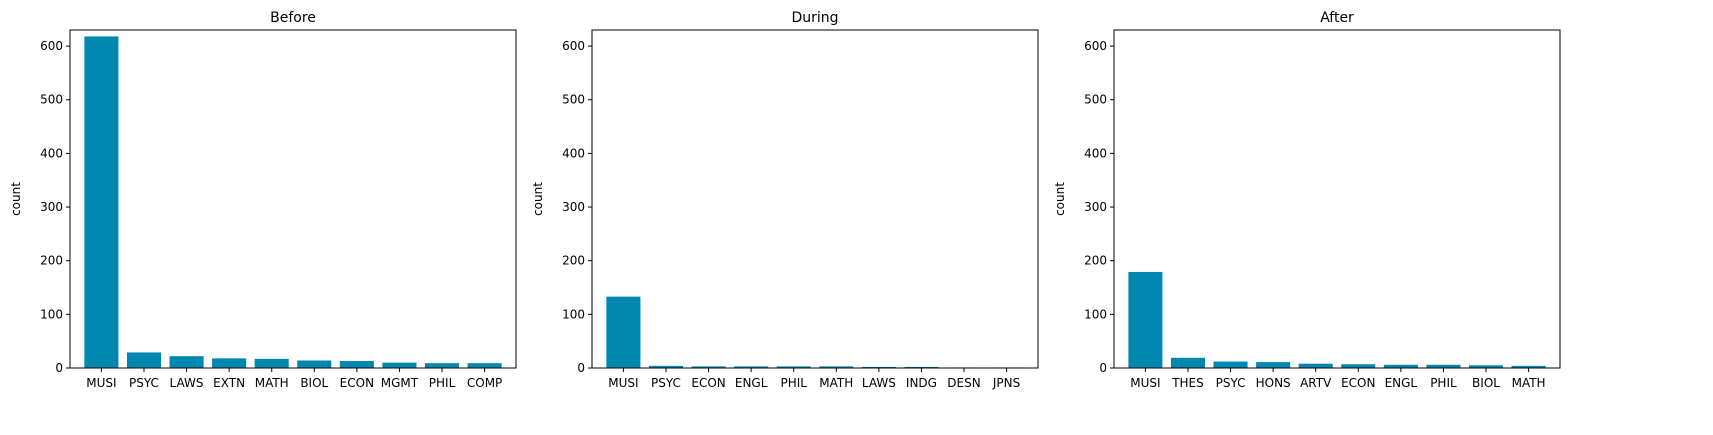  What do you see at coordinates (921, 383) in the screenshot?
I see `x-tick-label: INDG` at bounding box center [921, 383].